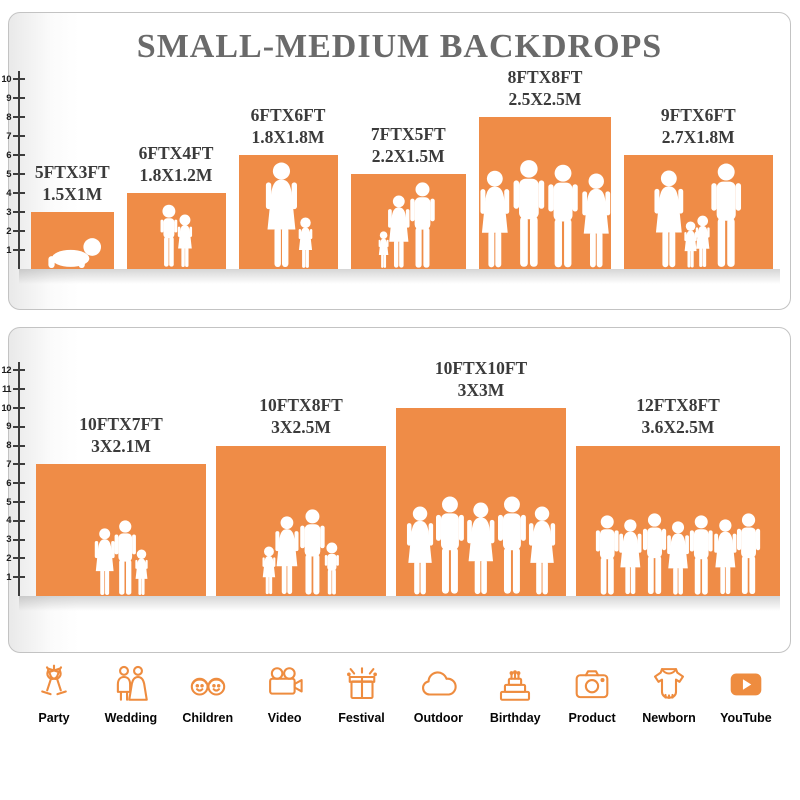  Describe the element at coordinates (284, 718) in the screenshot. I see `category-label: Video` at that location.